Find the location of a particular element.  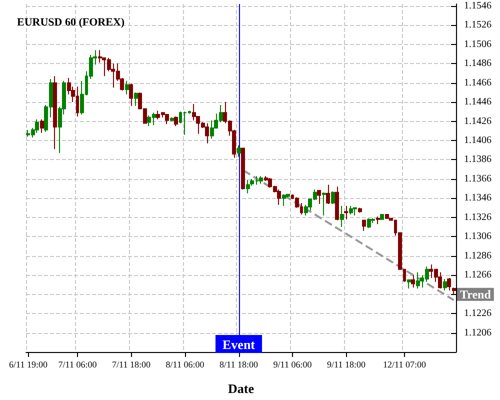

y-tick-label: 1.1306 is located at coordinates (478, 236).